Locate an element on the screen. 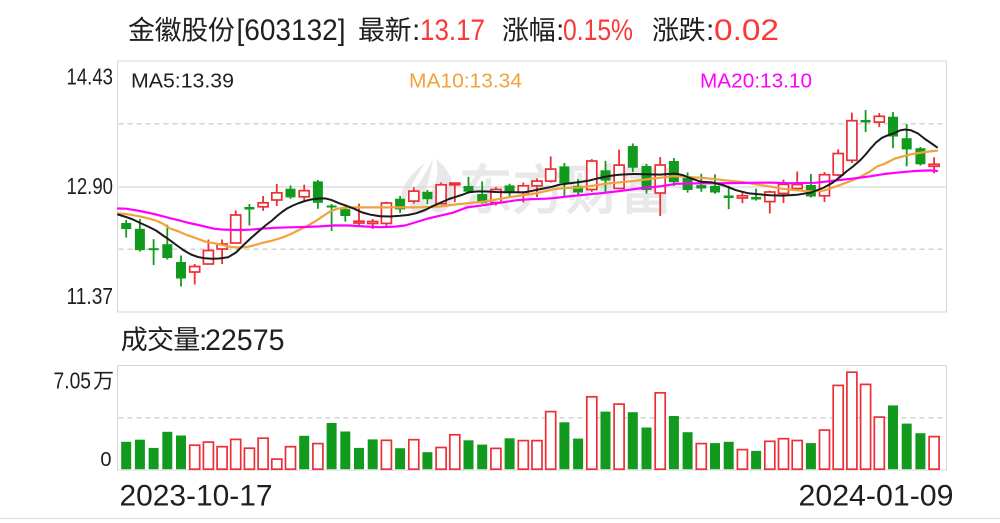 The image size is (1000, 523). svg-text: MA5:13.39 is located at coordinates (182, 82).